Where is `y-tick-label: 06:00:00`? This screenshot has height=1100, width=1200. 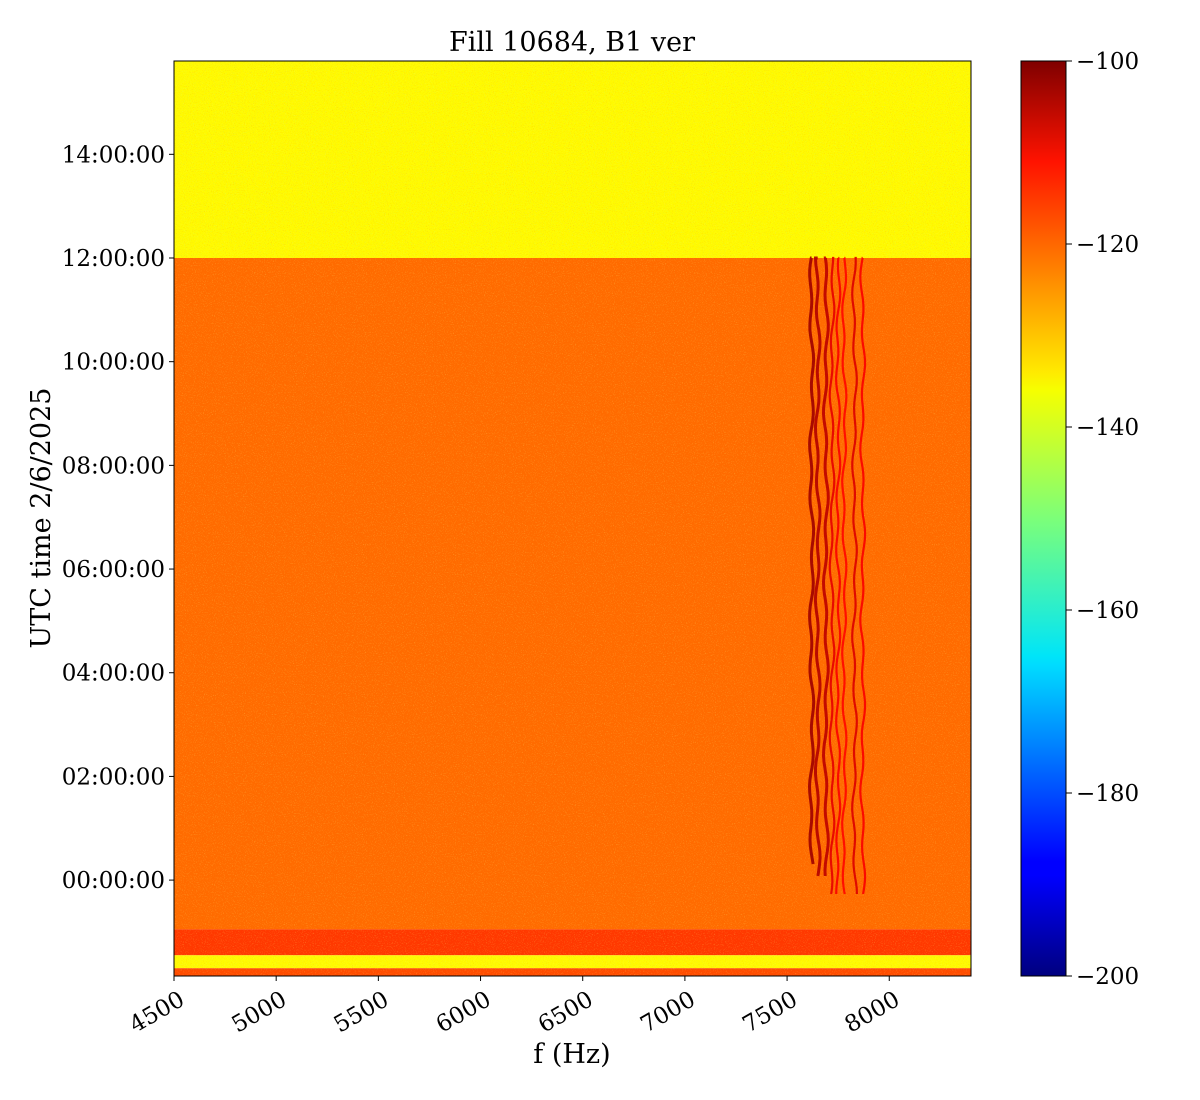 y-tick-label: 06:00:00 is located at coordinates (113, 570).